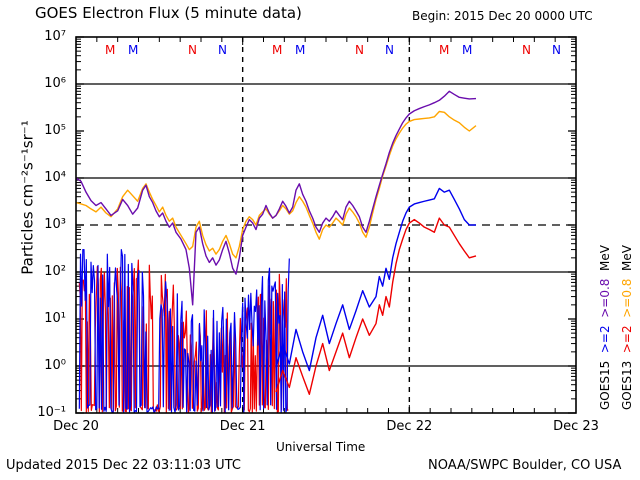 The width and height of the screenshot is (640, 480). What do you see at coordinates (168, 13) in the screenshot?
I see `page-title: GOES Electron Flux (5 minute data)` at bounding box center [168, 13].